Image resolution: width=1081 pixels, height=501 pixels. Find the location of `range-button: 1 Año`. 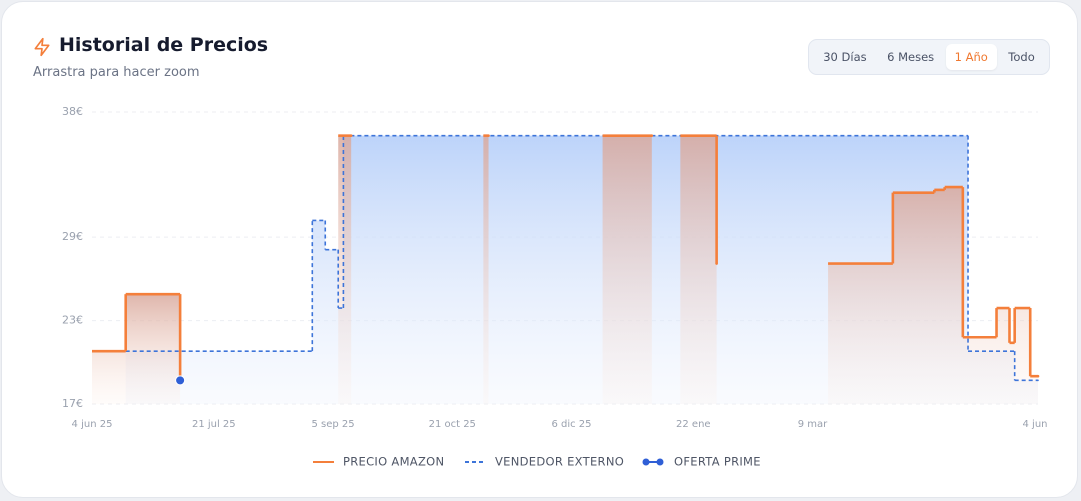

range-button: 1 Año is located at coordinates (971, 57).